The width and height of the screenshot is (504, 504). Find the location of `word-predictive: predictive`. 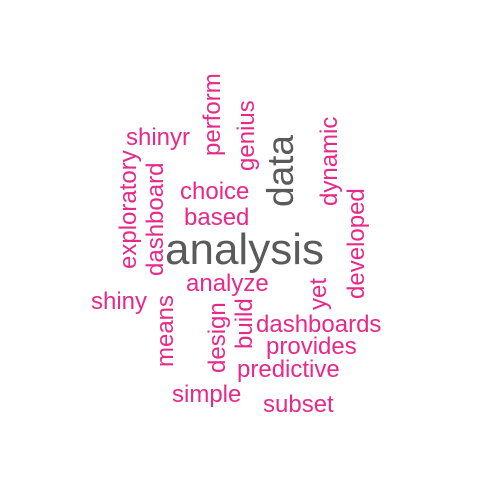

word-predictive: predictive is located at coordinates (288, 369).